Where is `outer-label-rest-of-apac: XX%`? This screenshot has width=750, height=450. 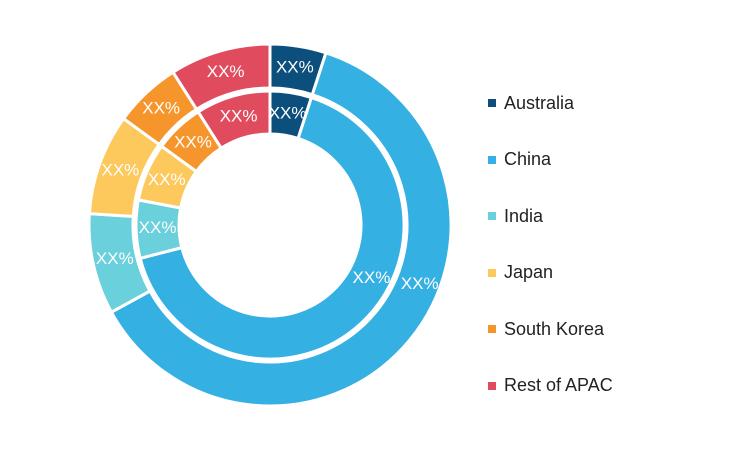
outer-label-rest-of-apac: XX% is located at coordinates (226, 71).